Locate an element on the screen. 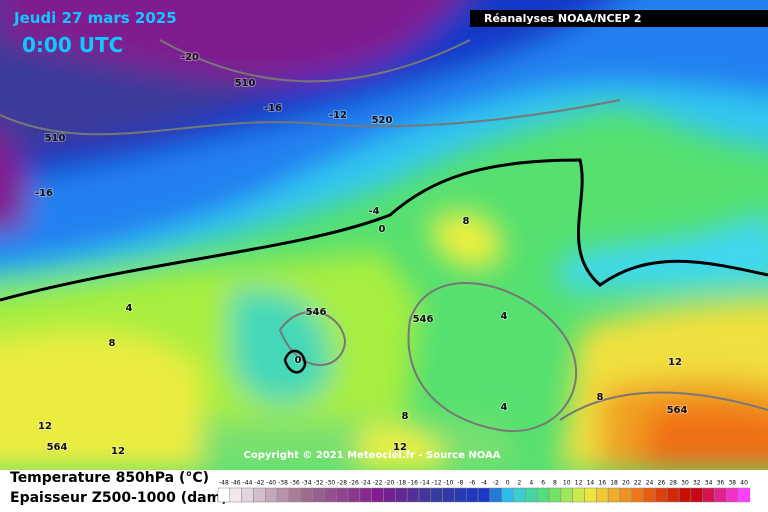 This screenshot has width=768, height=512. legend-label: -38 is located at coordinates (283, 483).